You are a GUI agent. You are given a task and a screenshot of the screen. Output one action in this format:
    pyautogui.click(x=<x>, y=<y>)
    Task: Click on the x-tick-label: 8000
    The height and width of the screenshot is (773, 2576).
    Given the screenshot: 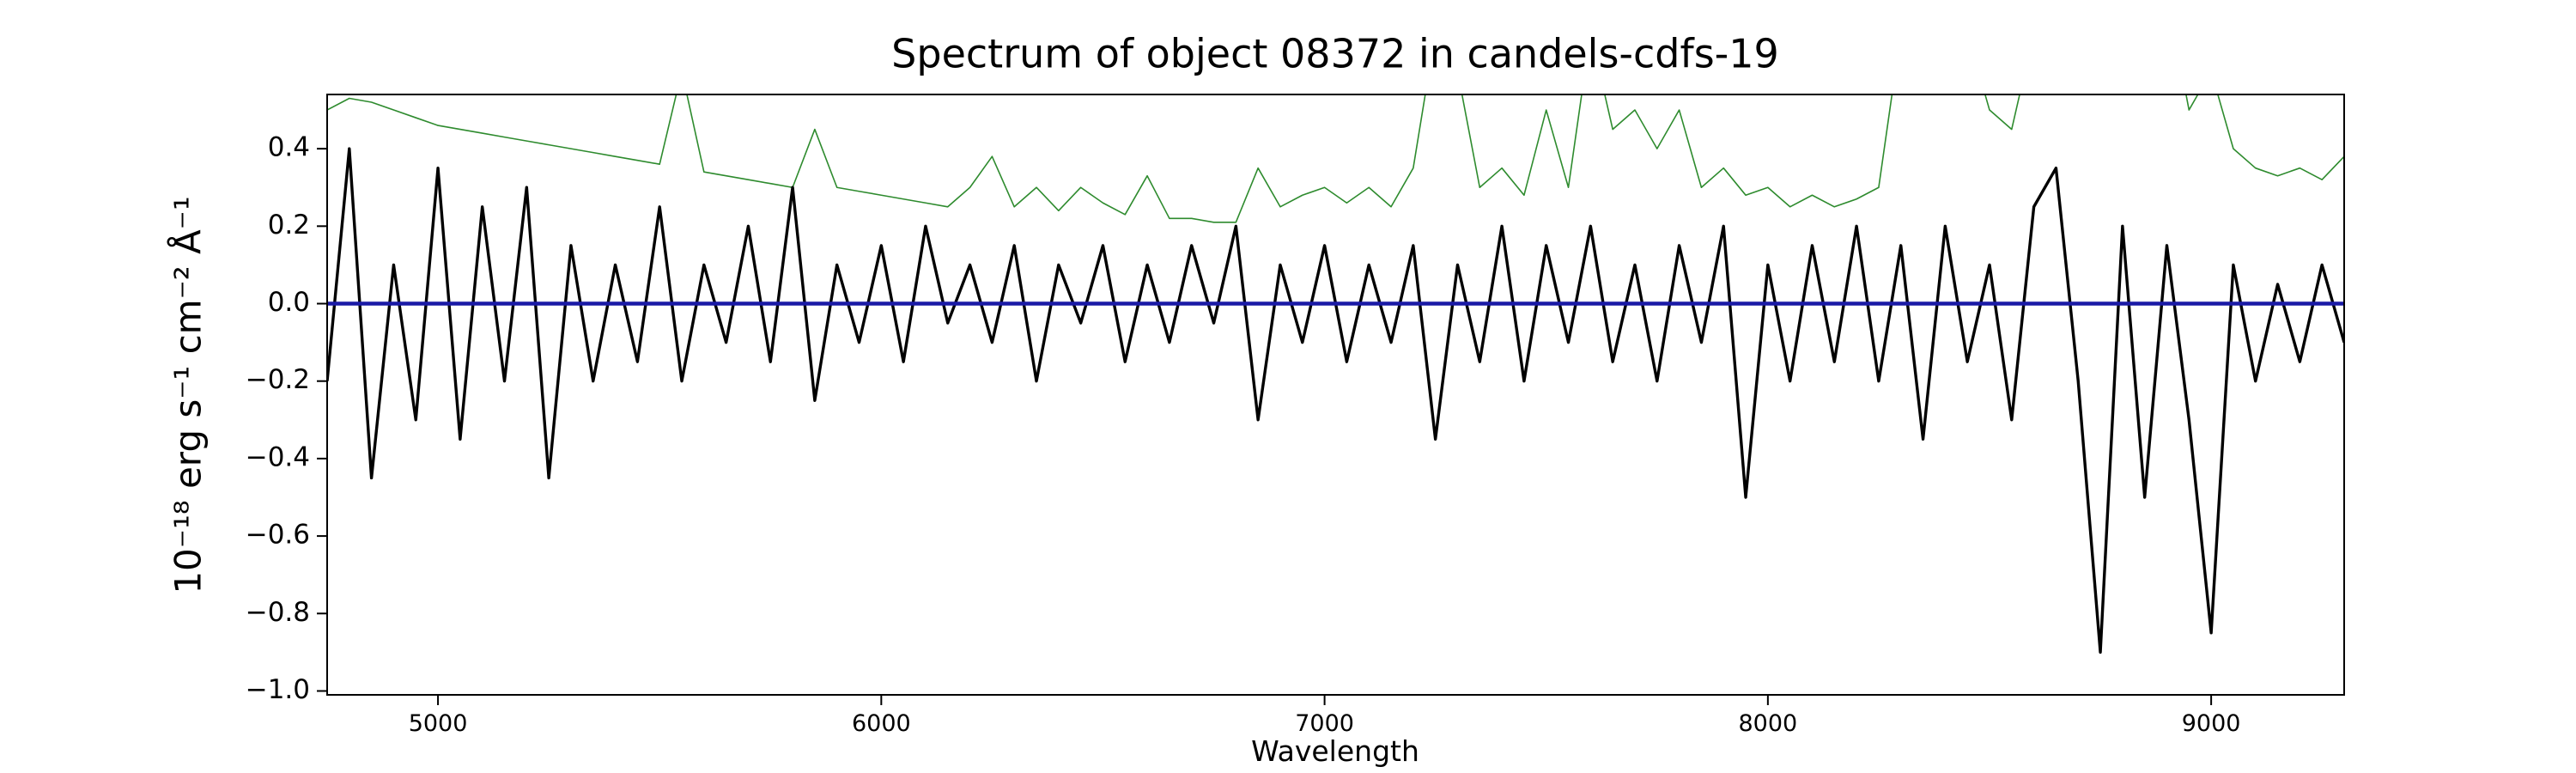 What is the action you would take?
    pyautogui.click(x=1768, y=723)
    